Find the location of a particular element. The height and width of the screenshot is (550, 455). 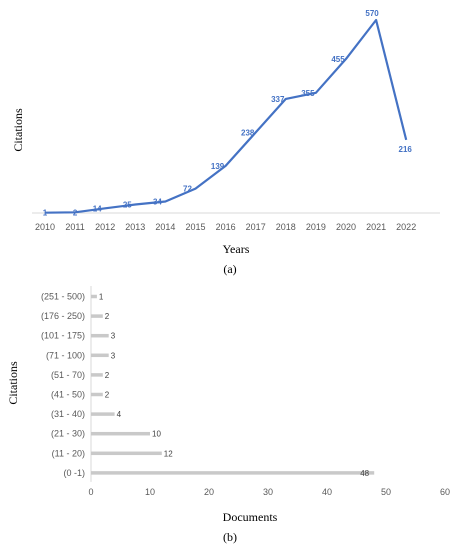

x-tick-label: 50 is located at coordinates (386, 492).